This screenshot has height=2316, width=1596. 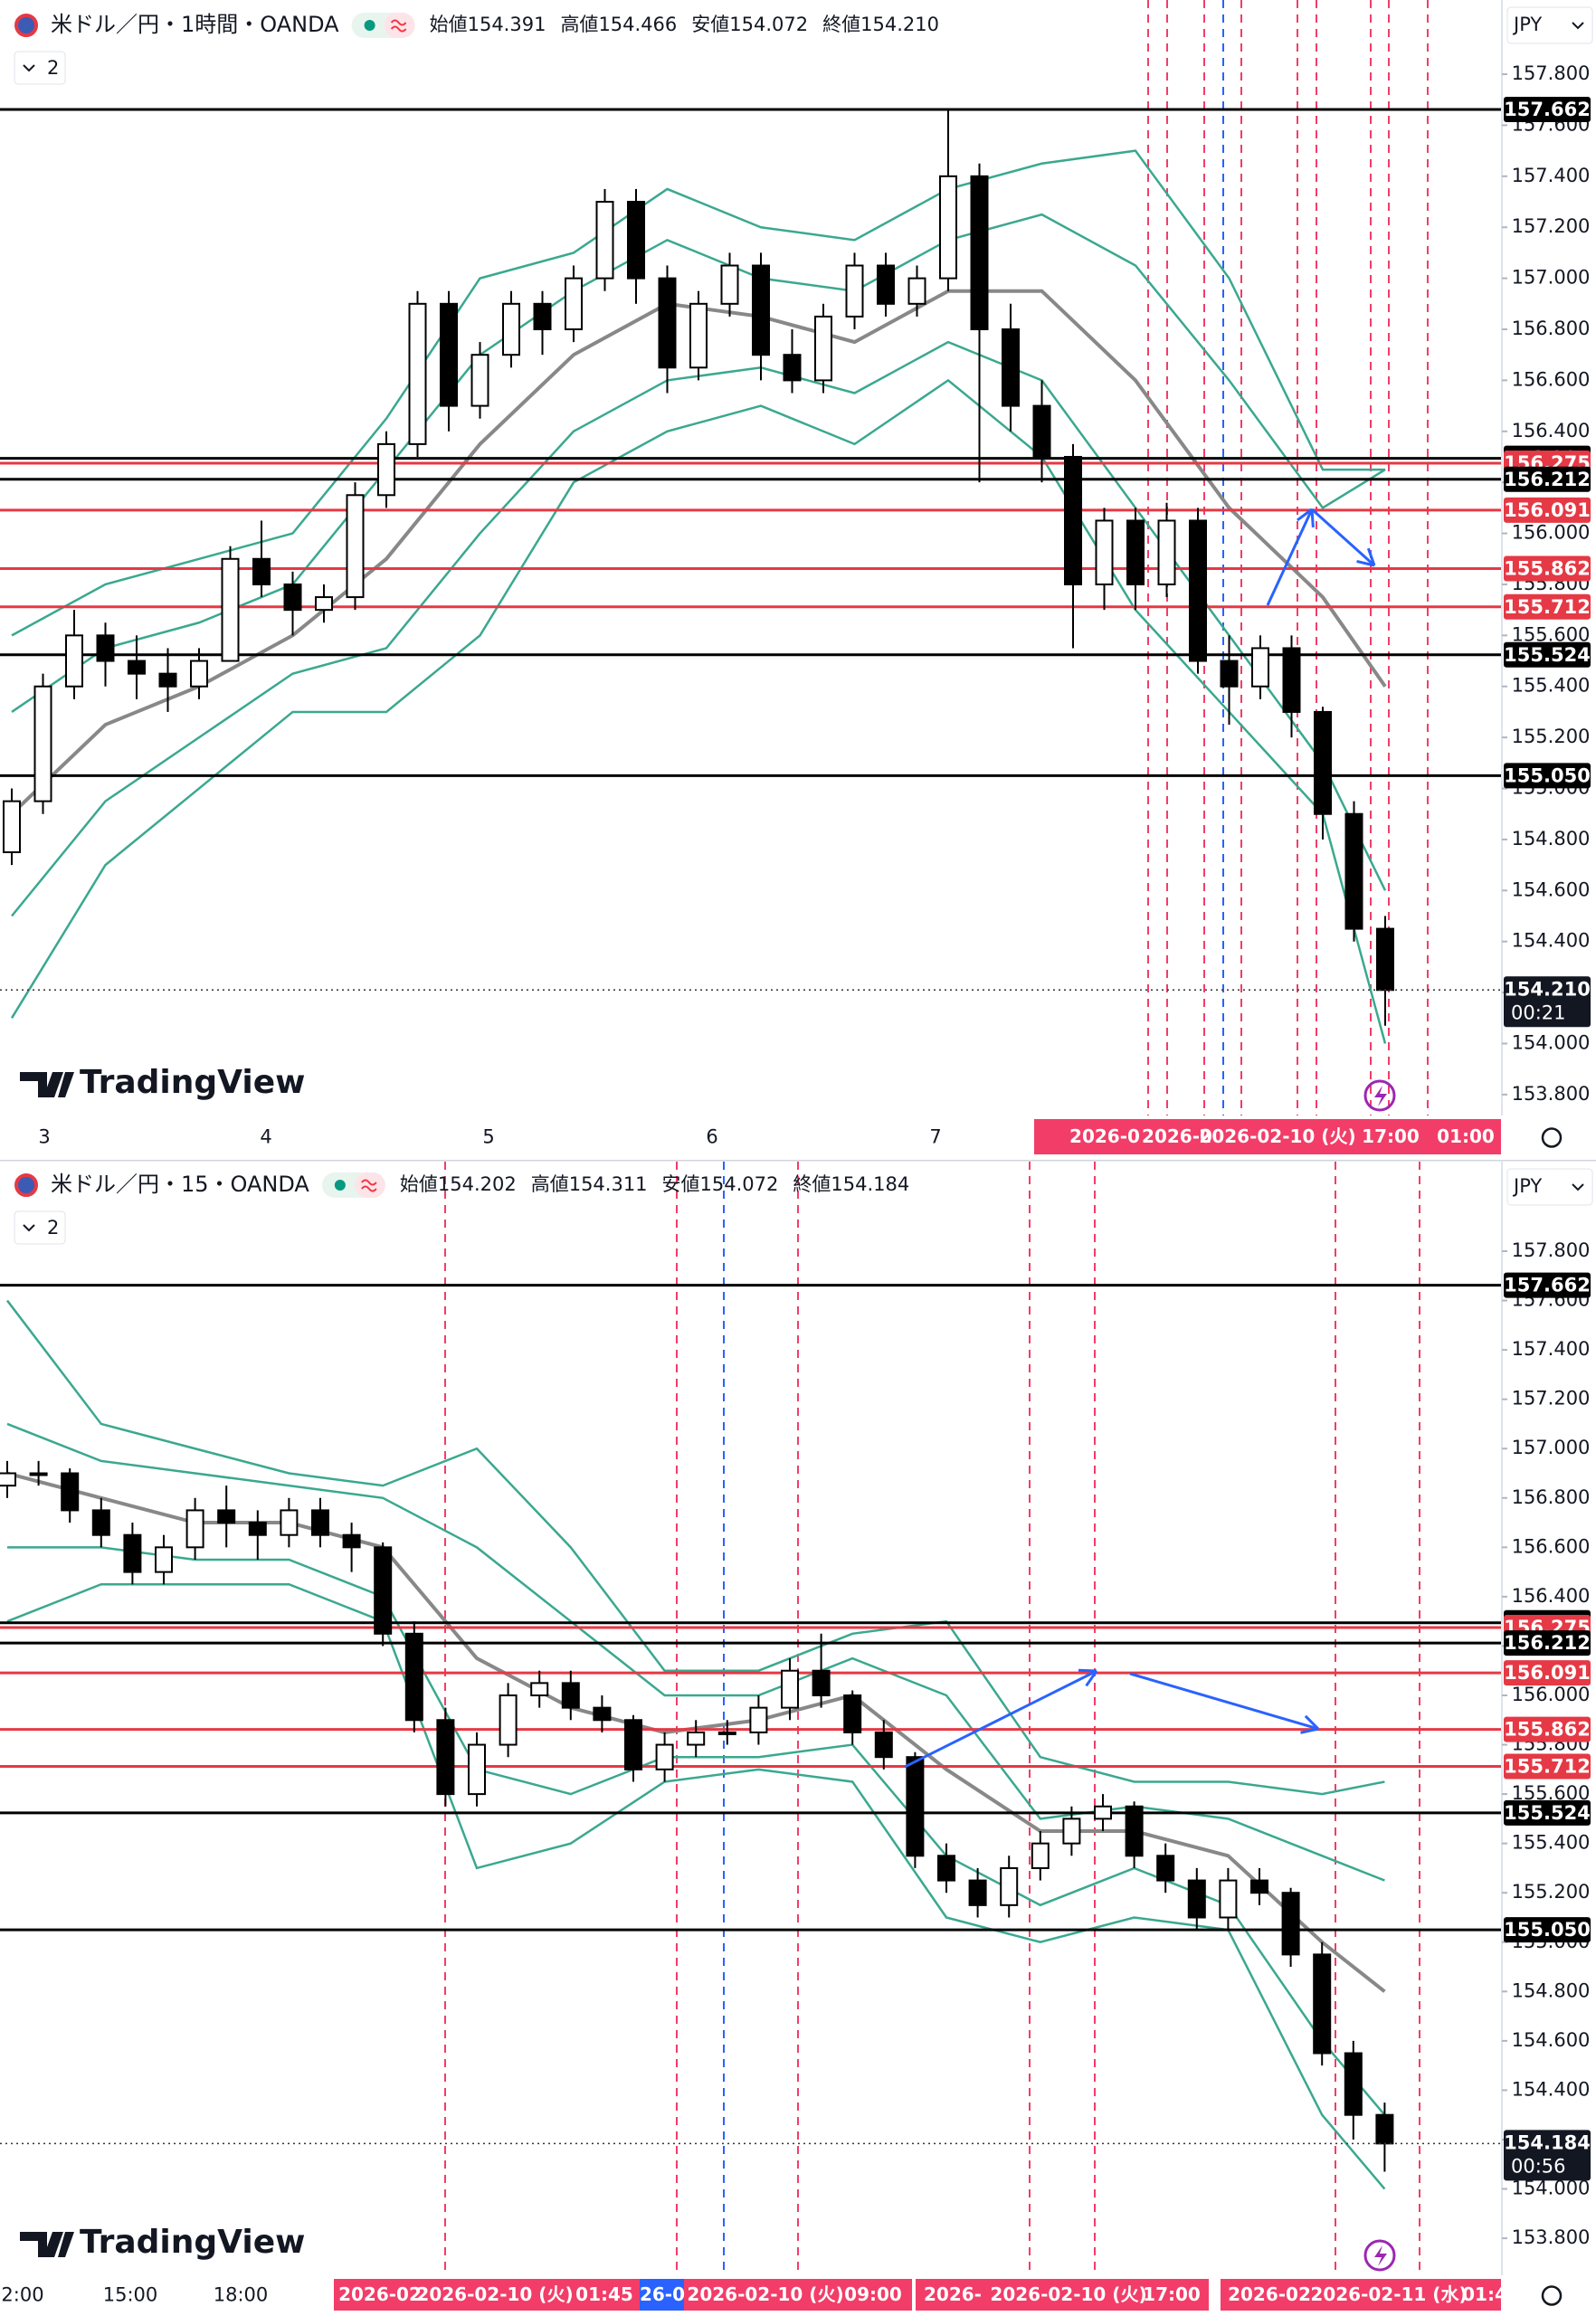 What do you see at coordinates (1485, 2294) in the screenshot?
I see `time-range-label: 01:4` at bounding box center [1485, 2294].